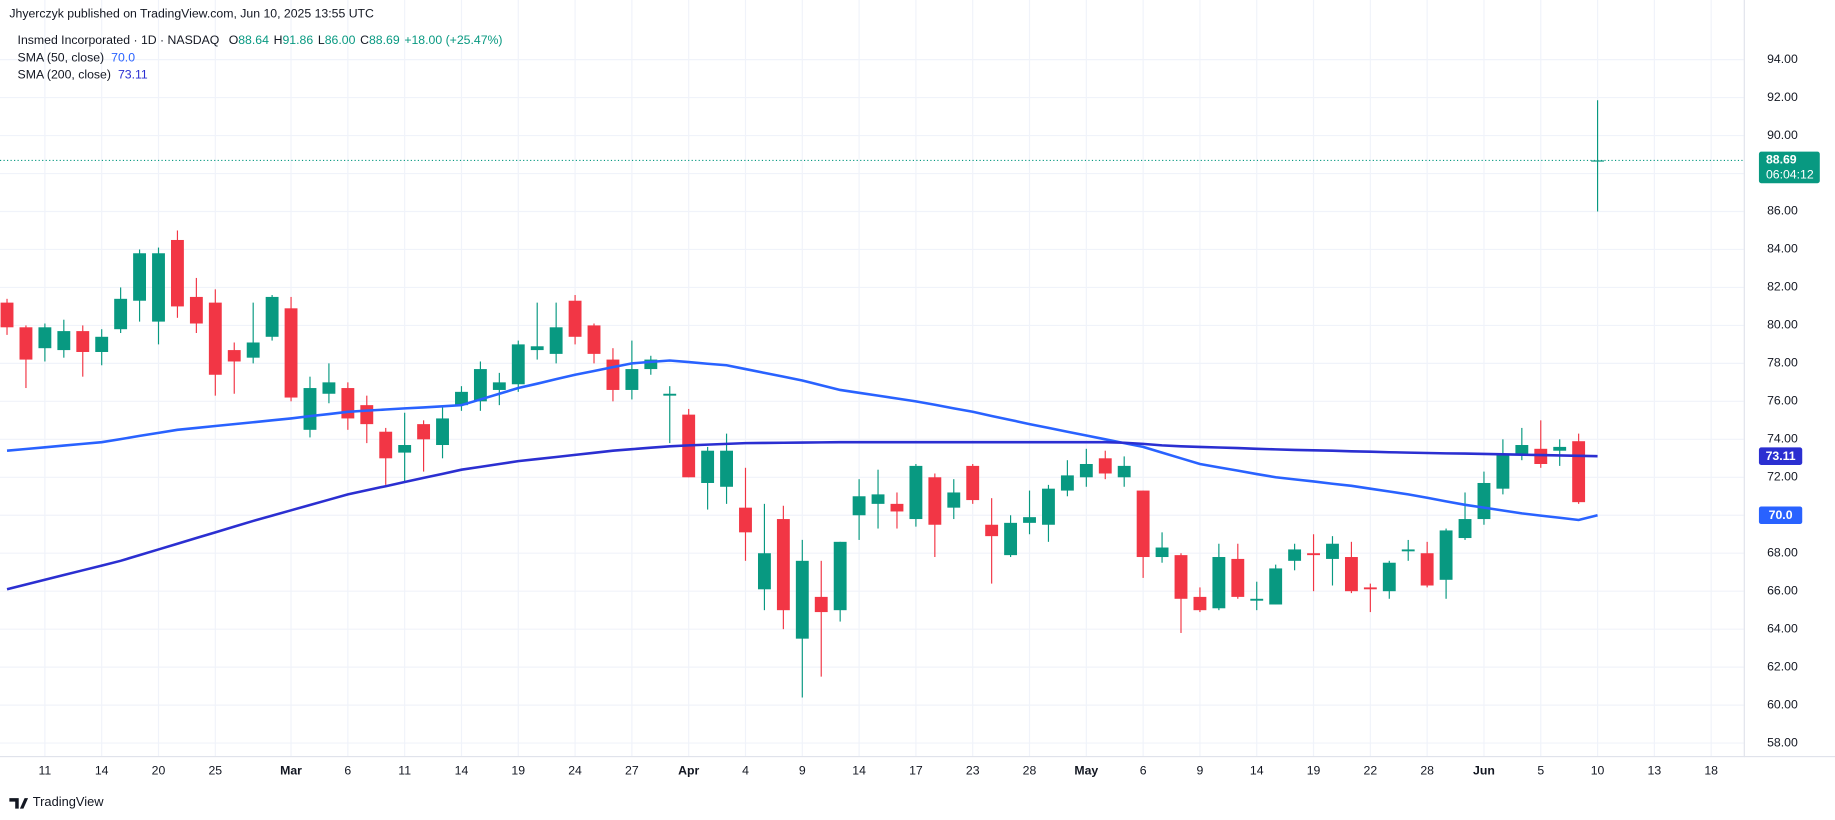 This screenshot has height=820, width=1835. What do you see at coordinates (1782, 666) in the screenshot?
I see `y-tick-label: 62.00` at bounding box center [1782, 666].